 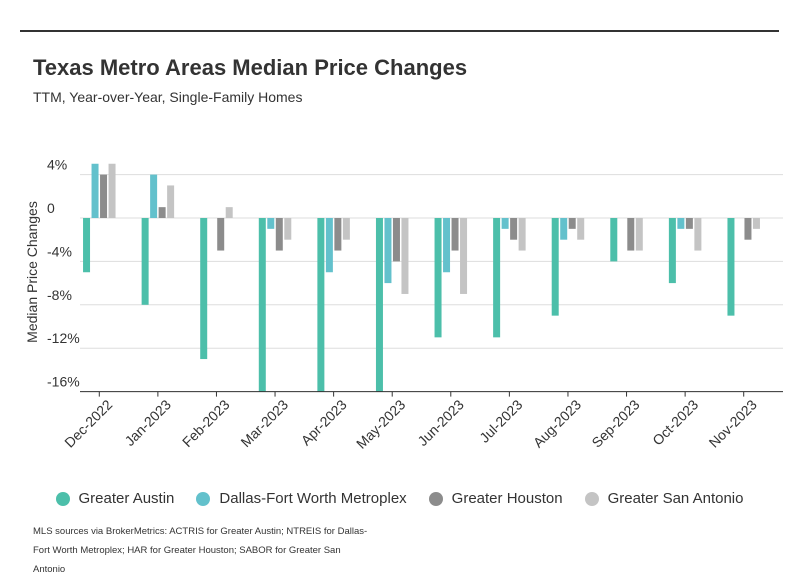 I want to click on y-tick-label: -12%, so click(x=63, y=338).